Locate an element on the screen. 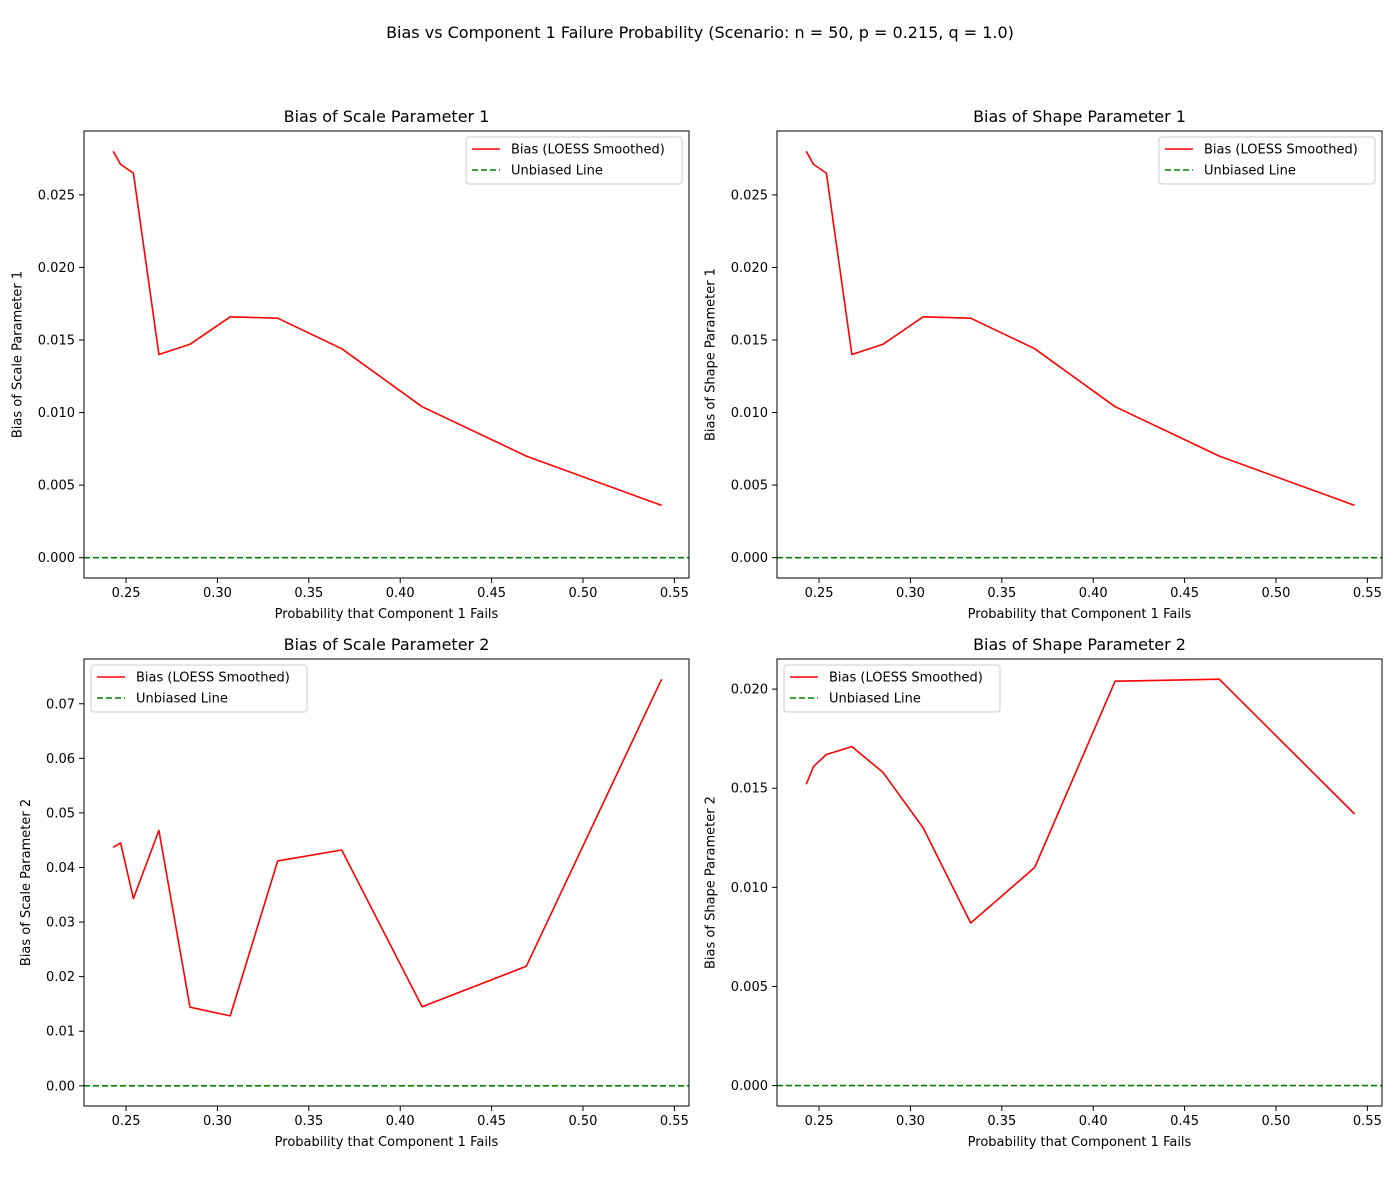 This screenshot has height=1200, width=1400. subplot-title: Bias of Shape Parameter 2 is located at coordinates (1079, 644).